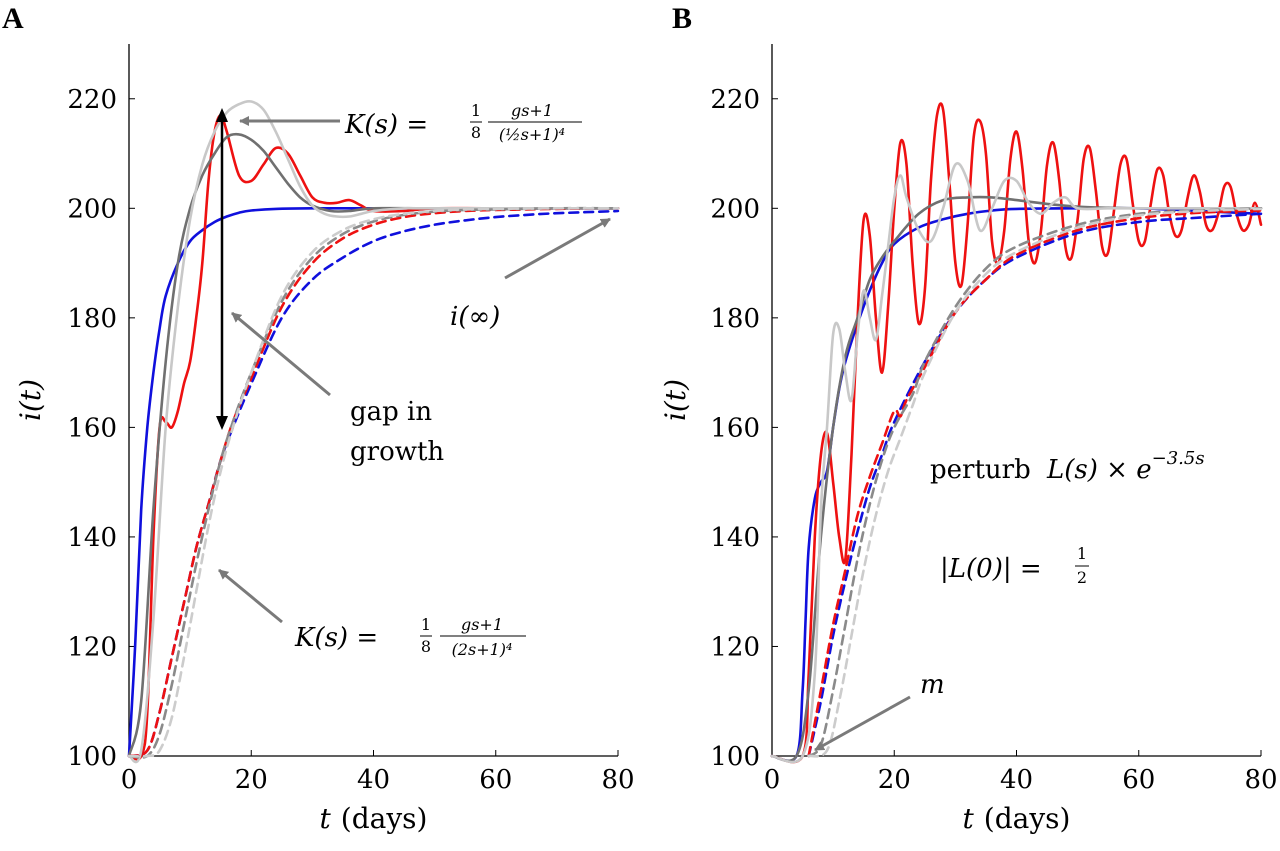  What do you see at coordinates (397, 452) in the screenshot?
I see `gap-label-line2: growth` at bounding box center [397, 452].